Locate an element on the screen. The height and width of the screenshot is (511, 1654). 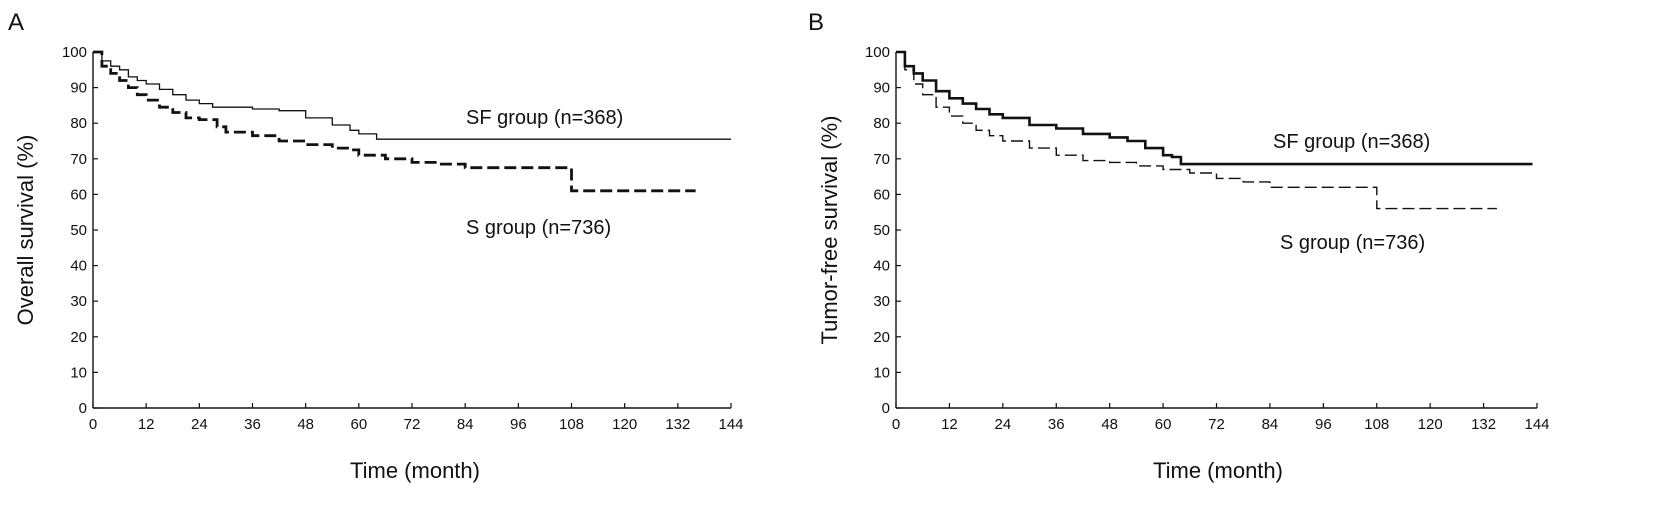
y-axis-title: Tumor-free survival (%) is located at coordinates (829, 230).